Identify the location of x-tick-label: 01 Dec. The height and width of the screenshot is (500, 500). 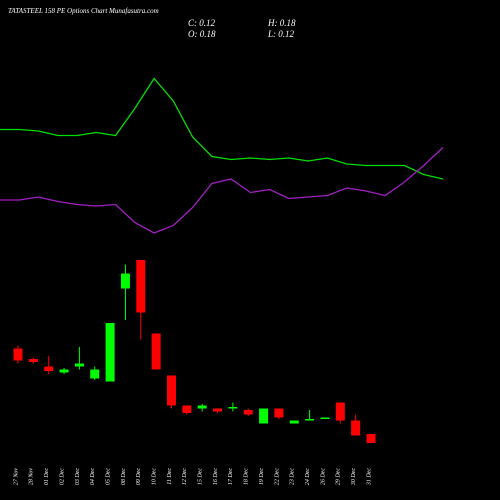
(47, 476).